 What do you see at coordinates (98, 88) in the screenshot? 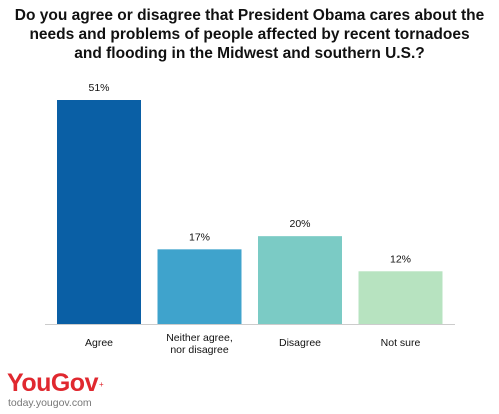
I see `value-label-0: 51%` at bounding box center [98, 88].